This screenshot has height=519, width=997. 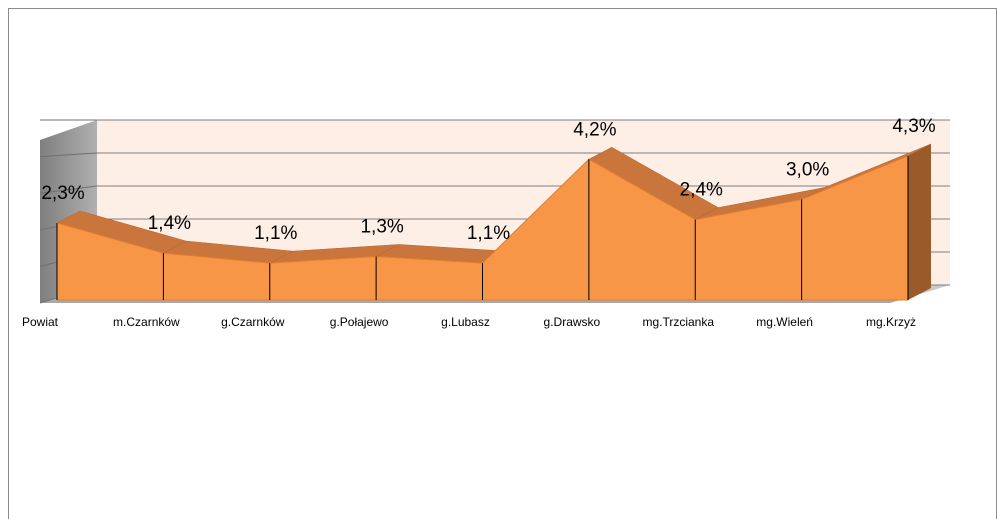 What do you see at coordinates (40, 322) in the screenshot?
I see `x-tick-label: Powiat` at bounding box center [40, 322].